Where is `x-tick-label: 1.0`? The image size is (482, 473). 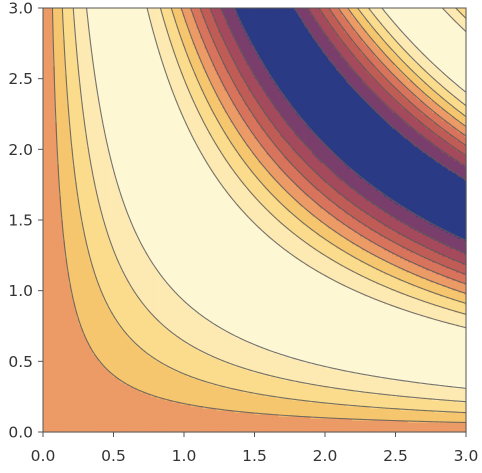
x-tick-label: 1.0 is located at coordinates (184, 456).